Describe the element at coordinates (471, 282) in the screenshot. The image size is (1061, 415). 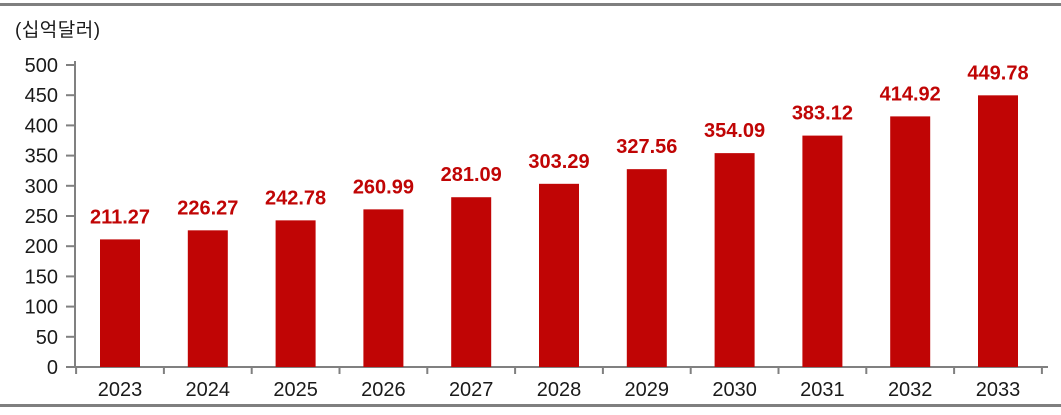
I see `bar-2027` at that location.